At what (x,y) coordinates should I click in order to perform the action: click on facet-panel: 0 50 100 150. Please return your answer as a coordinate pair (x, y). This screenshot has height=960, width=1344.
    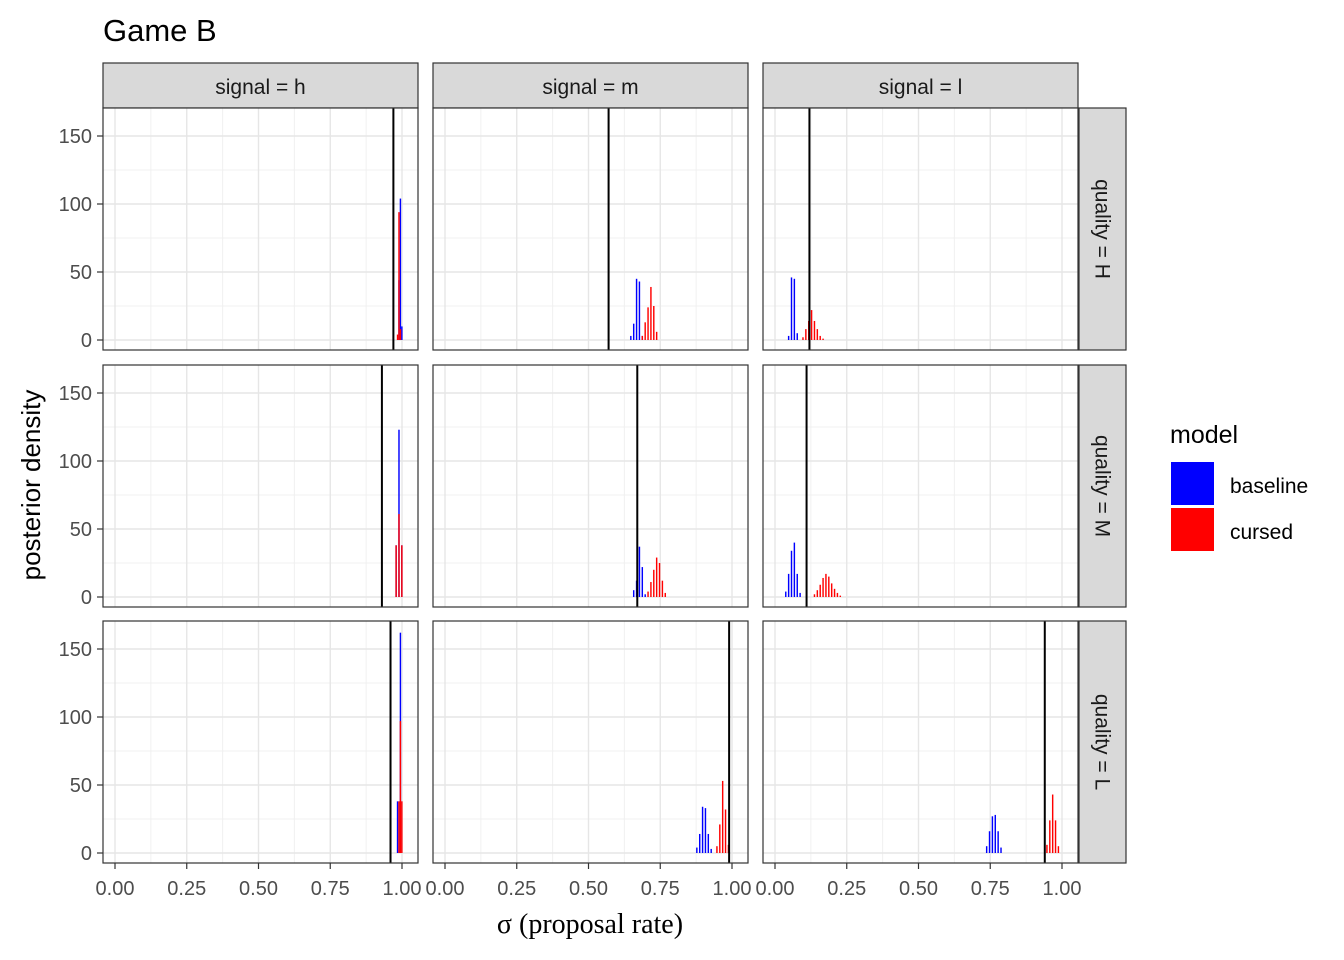
    Looking at the image, I should click on (239, 486).